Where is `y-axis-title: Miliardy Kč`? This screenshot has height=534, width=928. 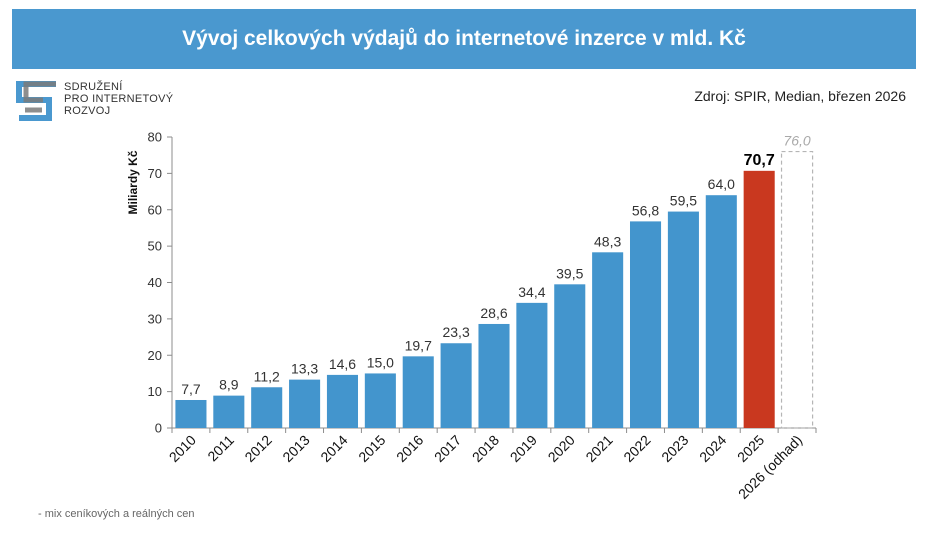
y-axis-title: Miliardy Kč is located at coordinates (133, 182).